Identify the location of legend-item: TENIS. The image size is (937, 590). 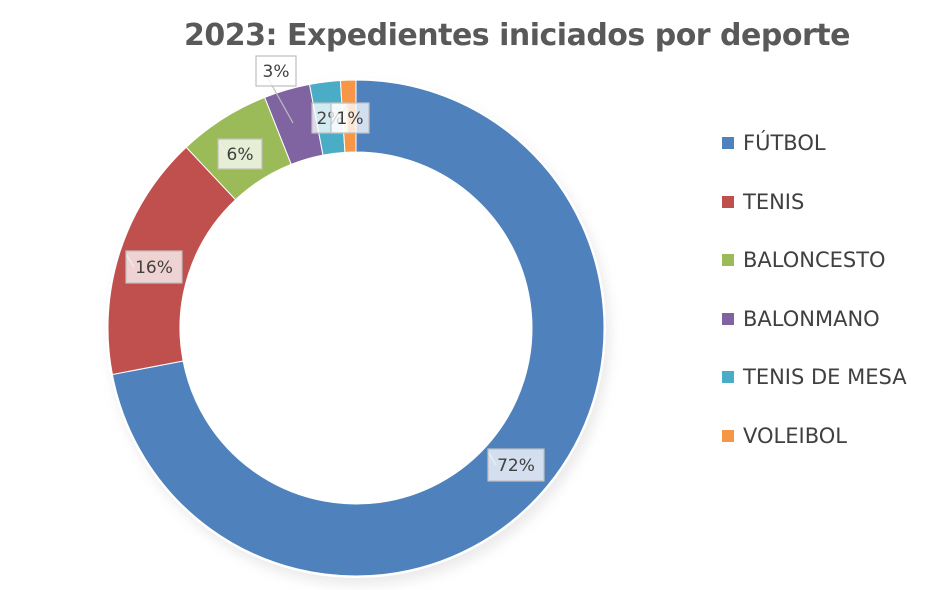
(814, 202).